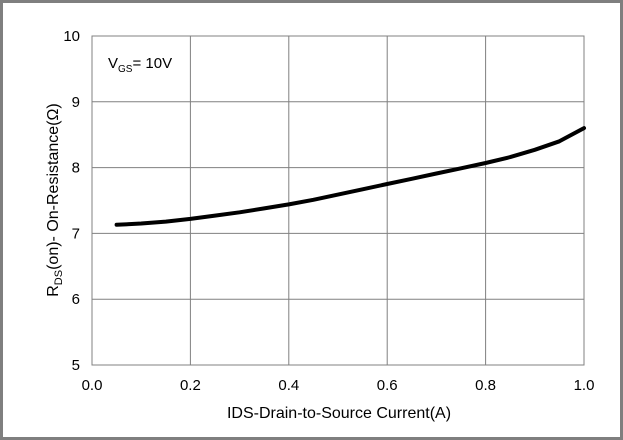 This screenshot has height=440, width=623. Describe the element at coordinates (92, 385) in the screenshot. I see `x-tick-label: 0.0` at that location.